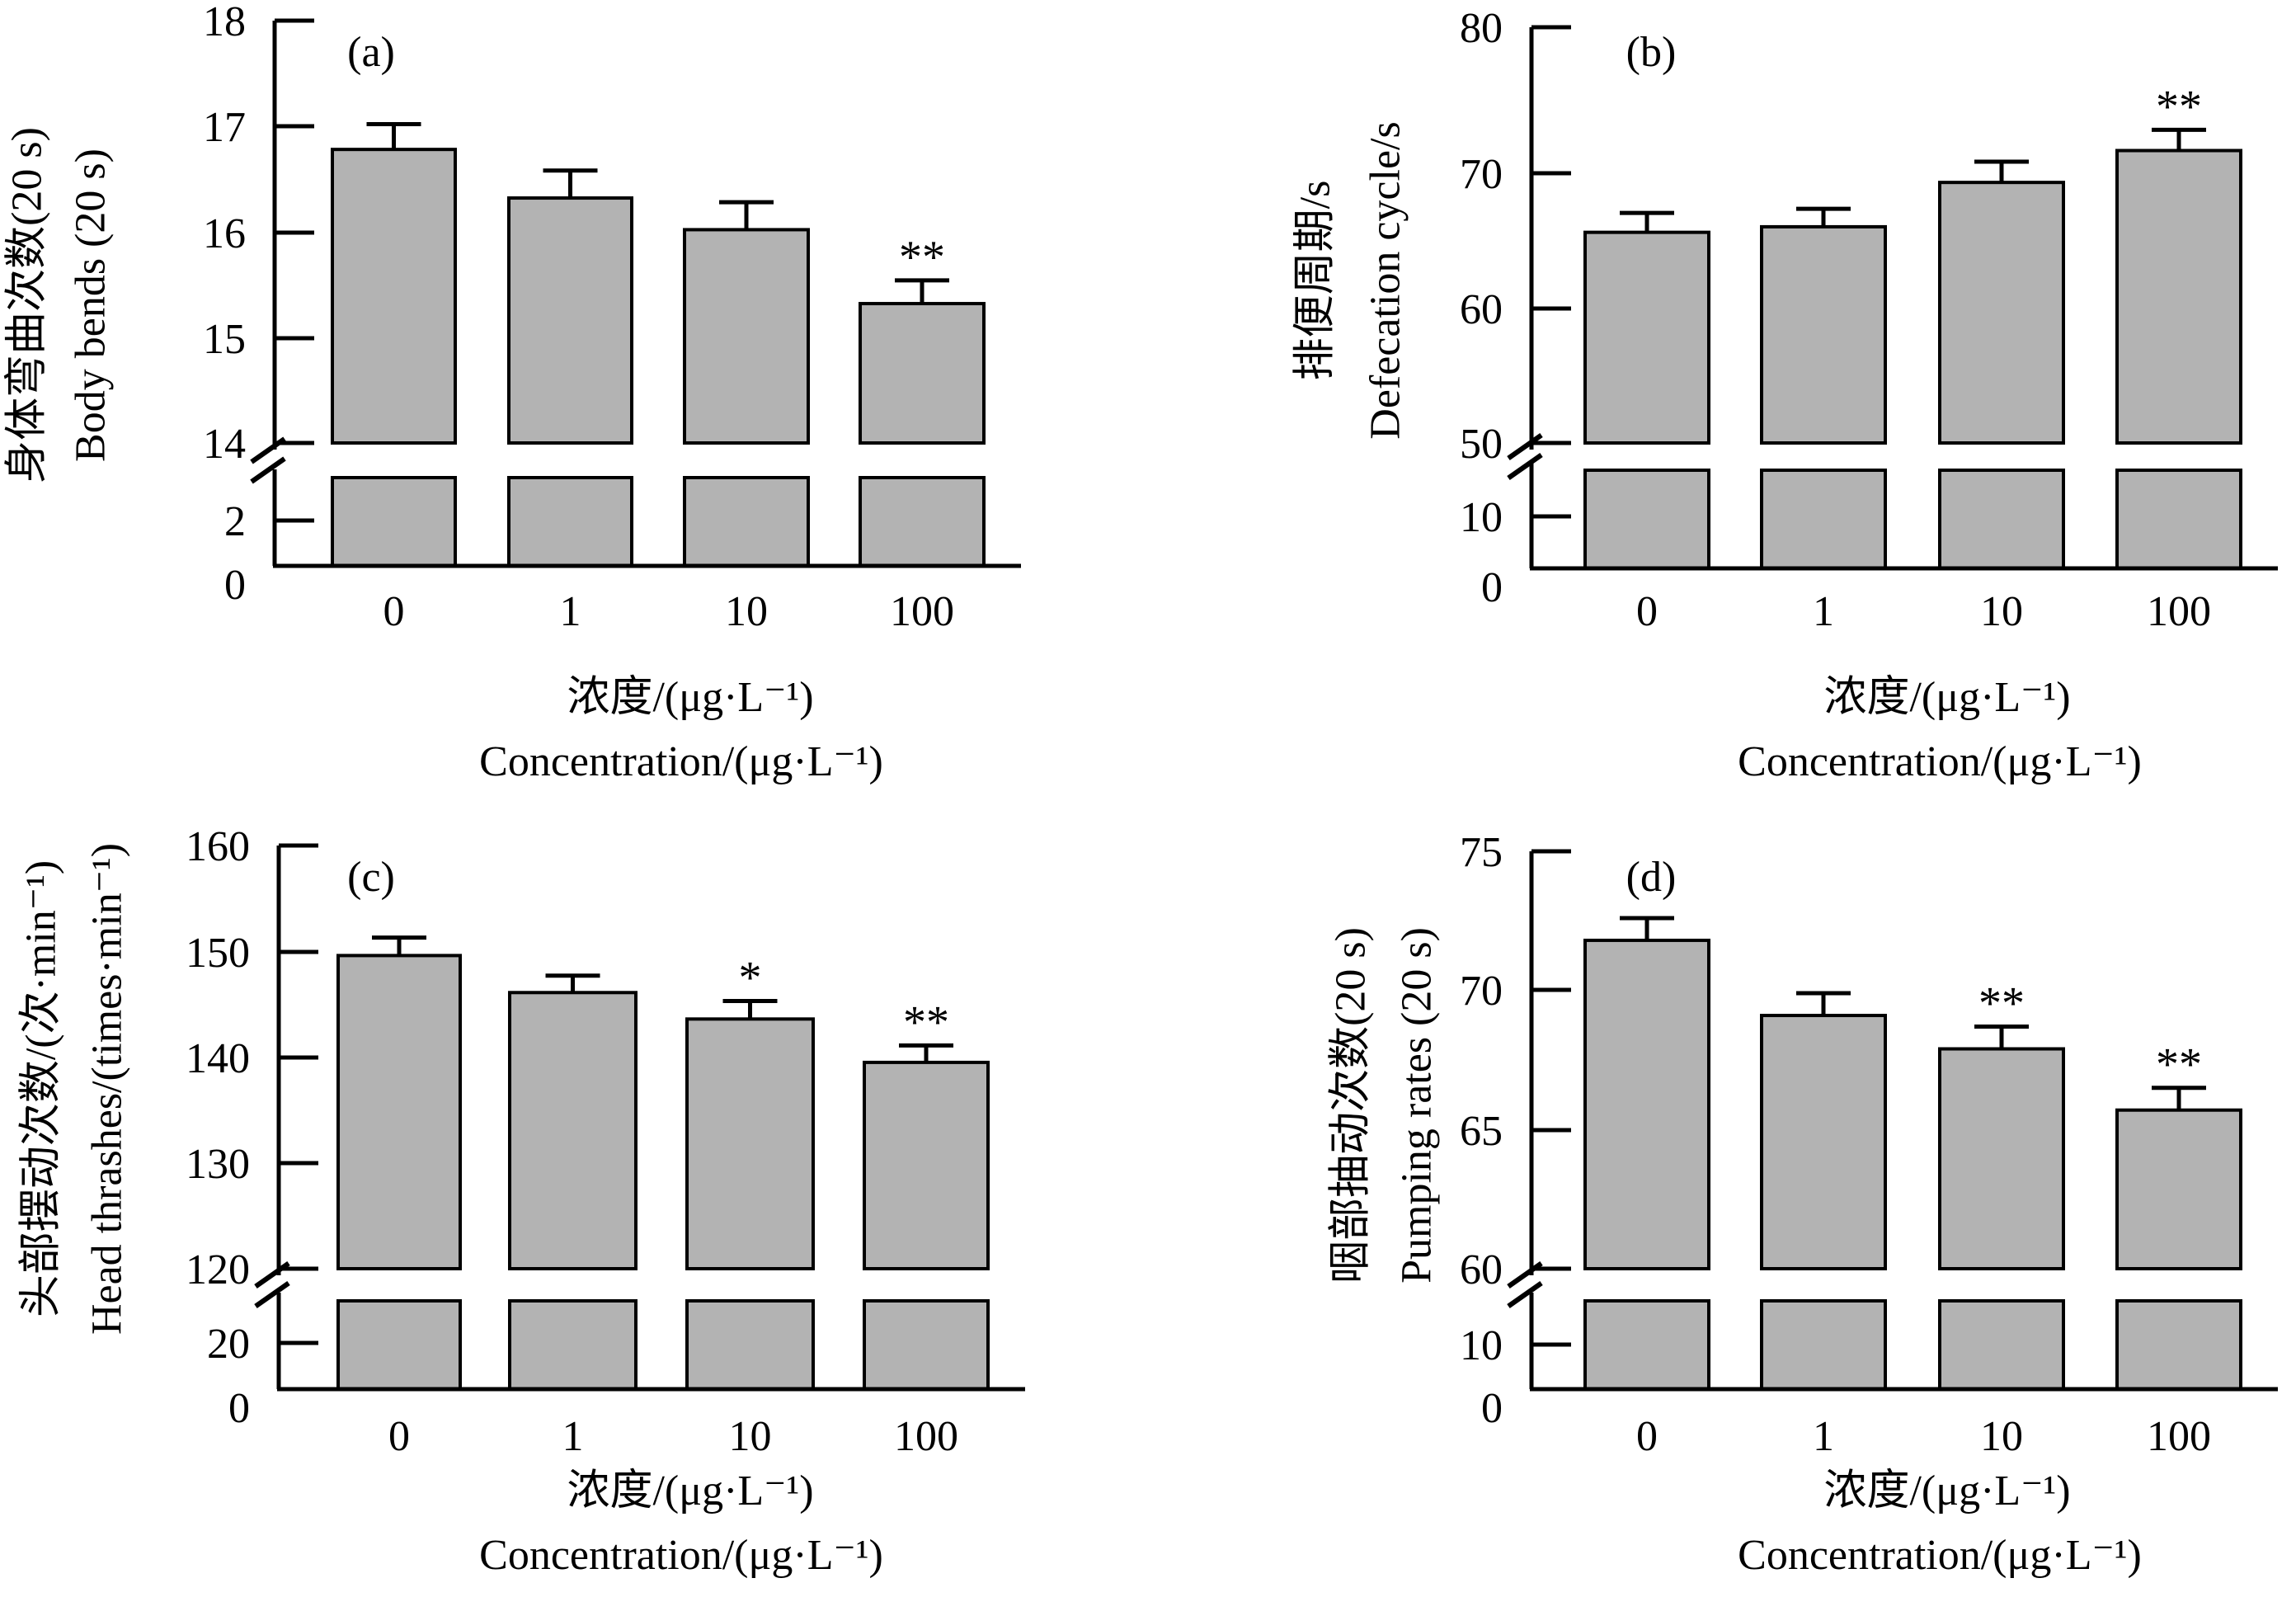 The height and width of the screenshot is (1597, 2296). I want to click on y-tick-label: 80, so click(1481, 28).